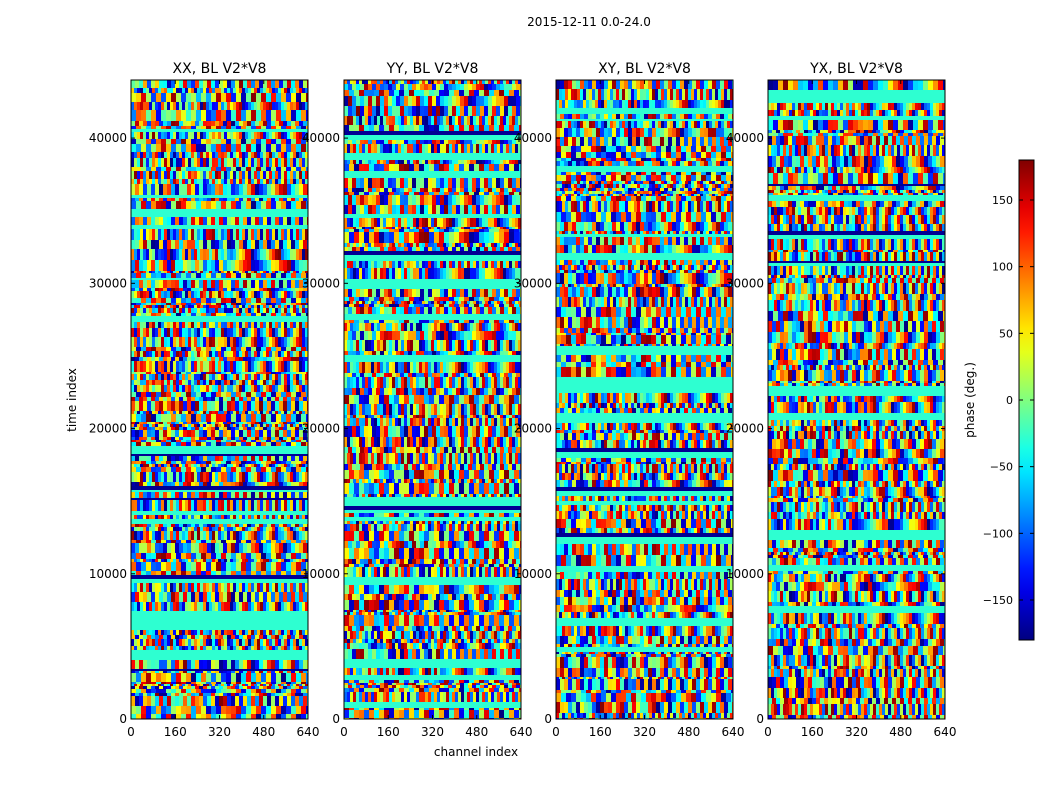  What do you see at coordinates (998, 600) in the screenshot?
I see `colorbar-tick-label: −150` at bounding box center [998, 600].